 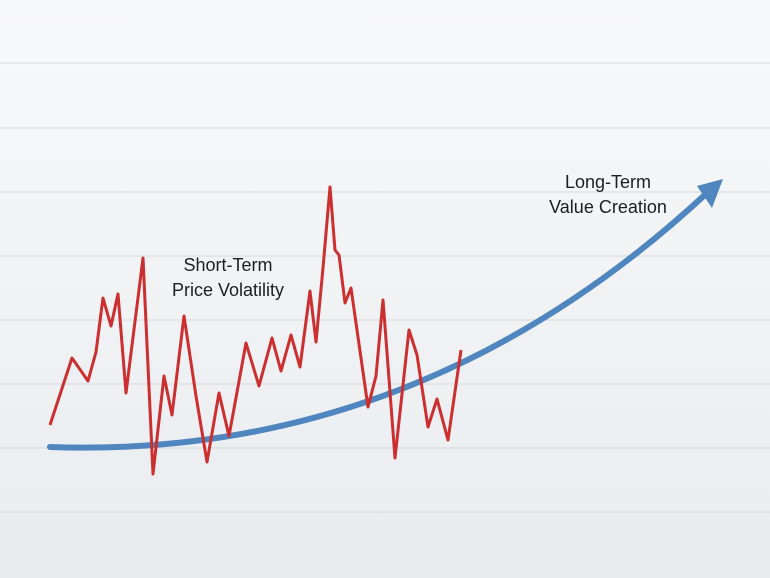 I want to click on long-term-label: Value Creation, so click(x=608, y=207).